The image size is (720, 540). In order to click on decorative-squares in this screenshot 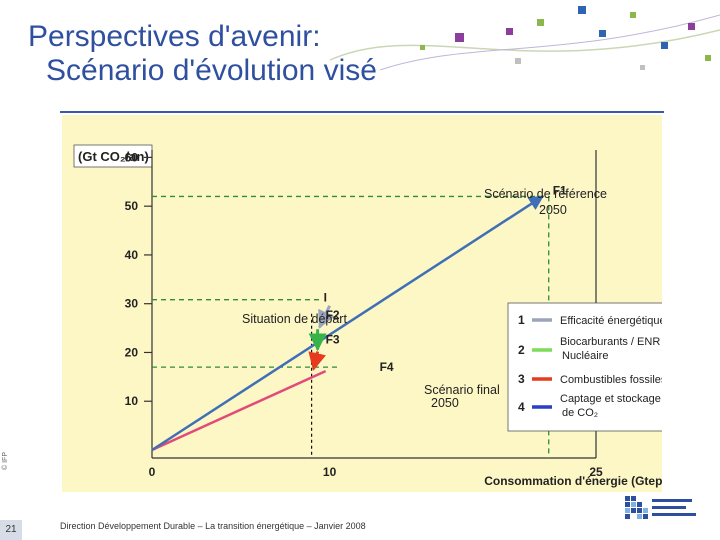, I will do `click(524, 38)`.